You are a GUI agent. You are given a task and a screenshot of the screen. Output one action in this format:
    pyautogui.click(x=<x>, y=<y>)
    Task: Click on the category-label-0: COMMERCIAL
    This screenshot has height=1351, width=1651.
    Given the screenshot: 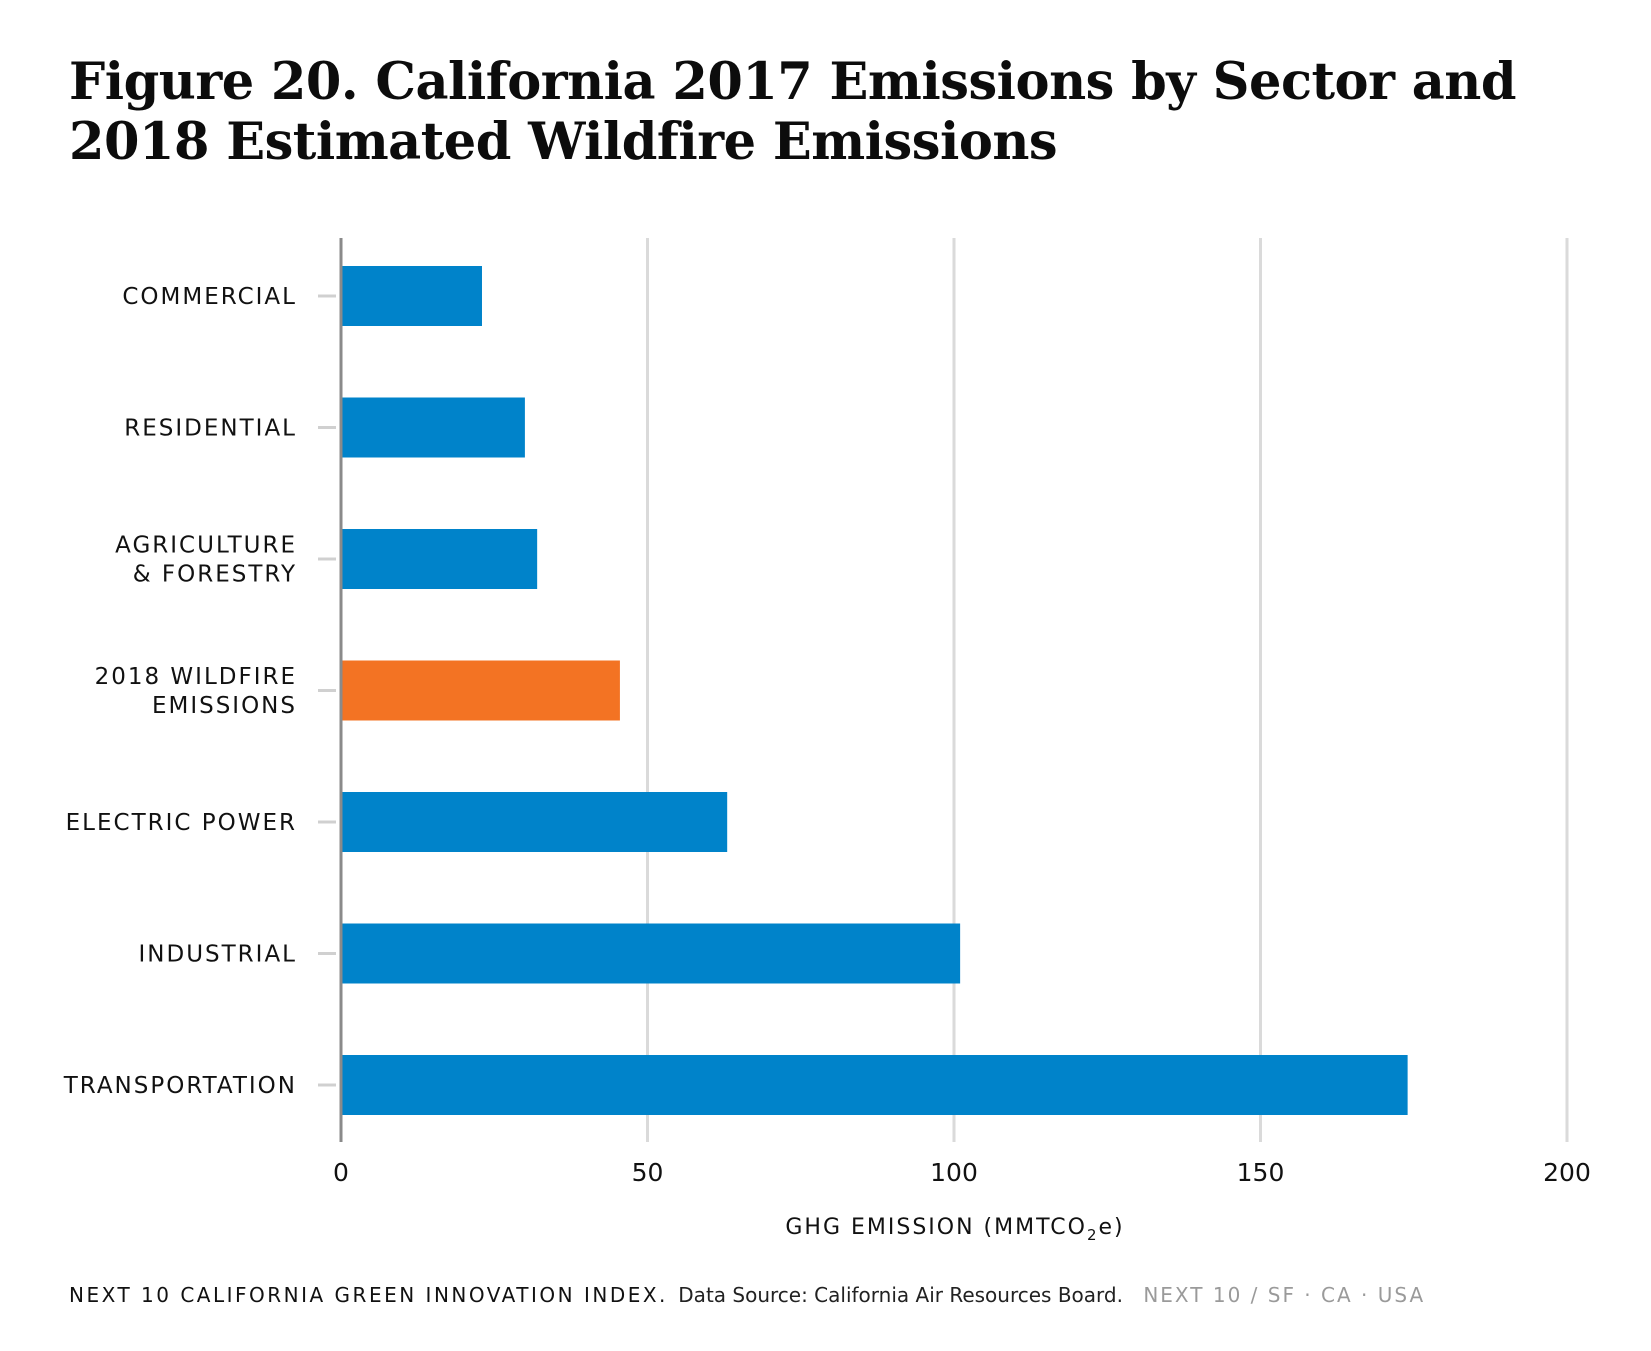 What is the action you would take?
    pyautogui.click(x=209, y=297)
    